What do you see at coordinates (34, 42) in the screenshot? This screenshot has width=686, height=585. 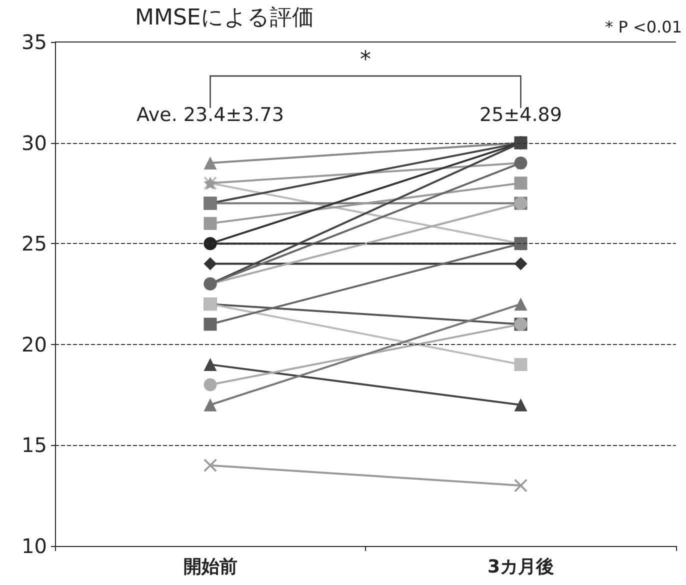 I see `y-tick-label: 35` at bounding box center [34, 42].